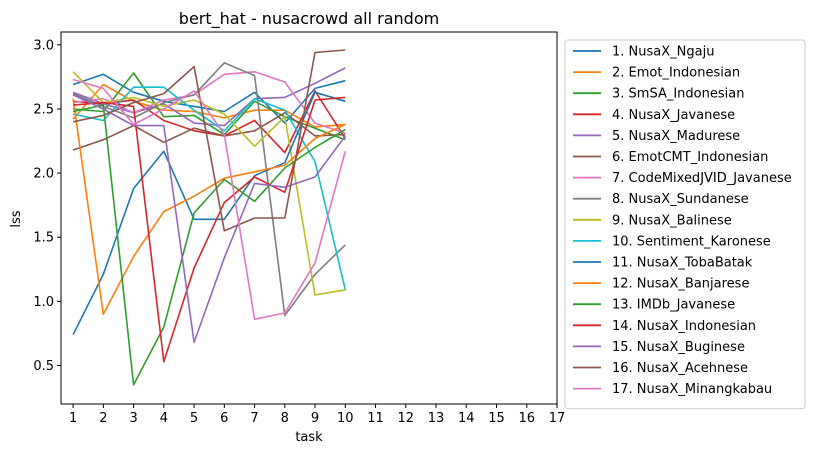  Describe the element at coordinates (680, 368) in the screenshot. I see `legend-label: 16. NusaX_Acehnese` at that location.